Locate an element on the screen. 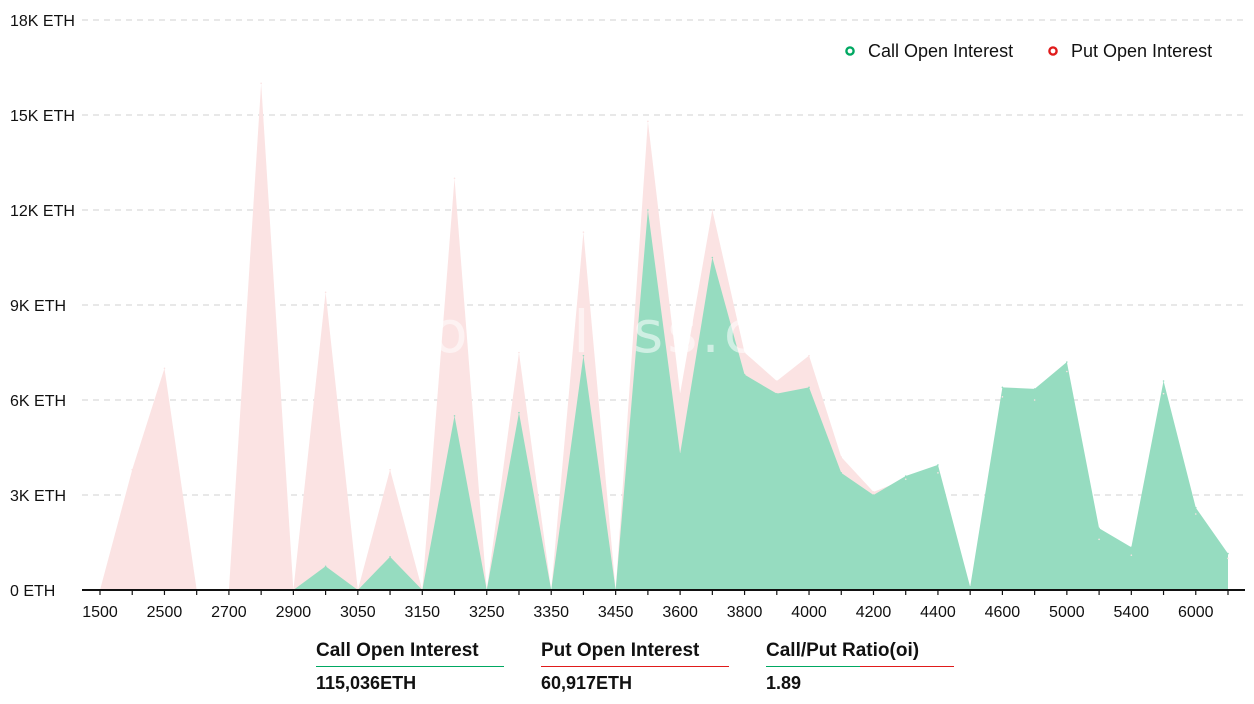 Image resolution: width=1254 pixels, height=704 pixels. x-tick-label: 3050 is located at coordinates (358, 612).